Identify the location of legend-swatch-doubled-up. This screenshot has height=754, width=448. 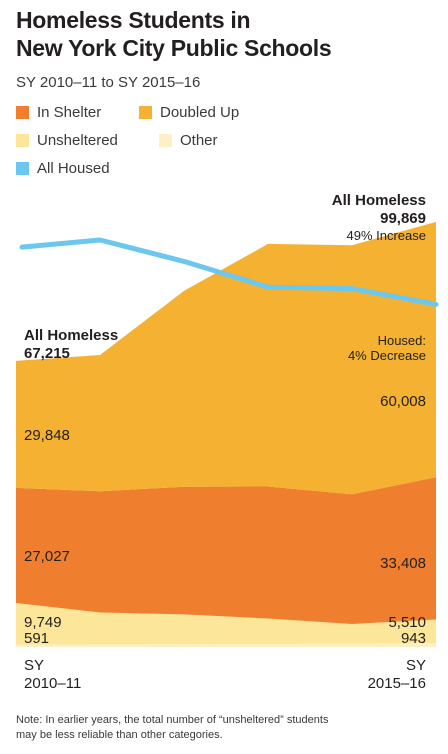
(145, 112).